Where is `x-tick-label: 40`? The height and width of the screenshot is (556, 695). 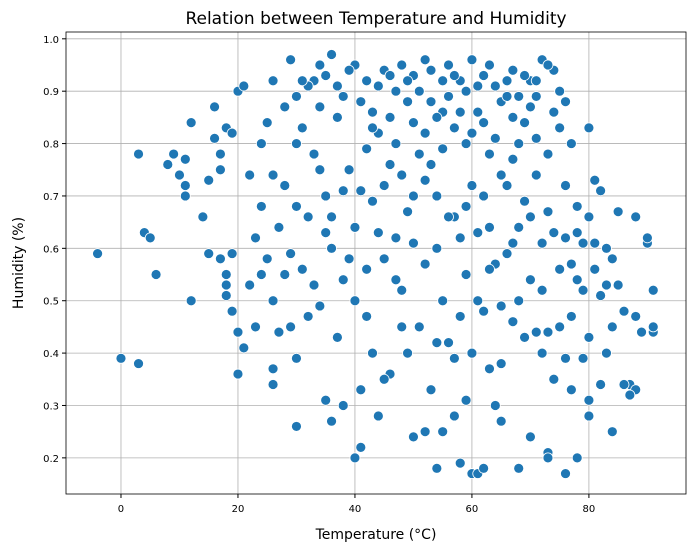 x-tick-label: 40 is located at coordinates (355, 509).